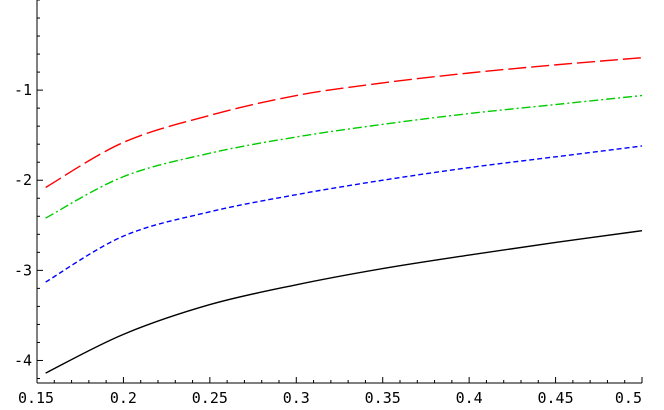 Image resolution: width=664 pixels, height=410 pixels. What do you see at coordinates (36, 398) in the screenshot?
I see `x-tick-label: 0.15` at bounding box center [36, 398].